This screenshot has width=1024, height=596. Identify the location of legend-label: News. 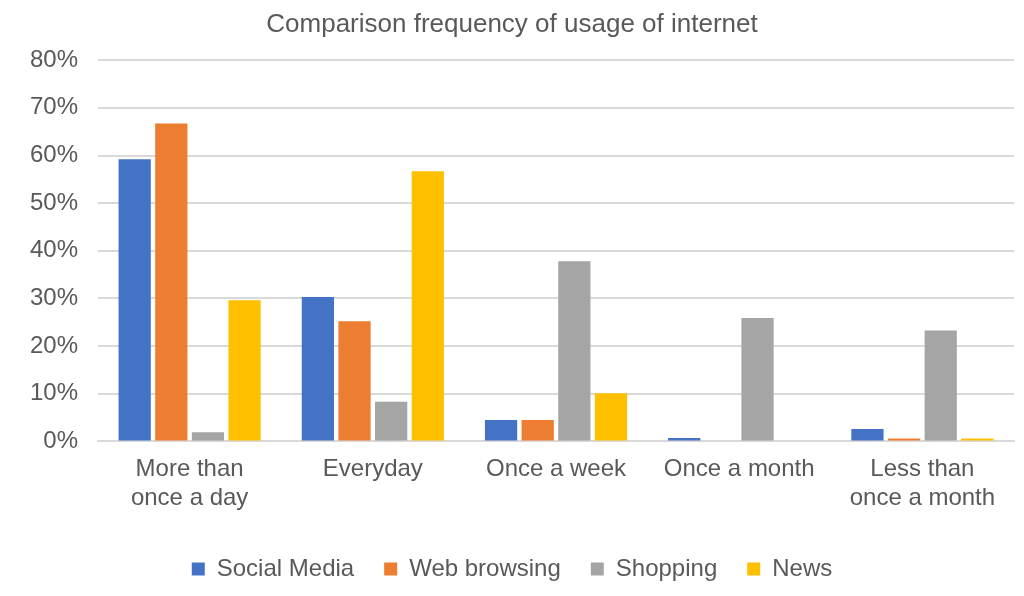
(802, 567).